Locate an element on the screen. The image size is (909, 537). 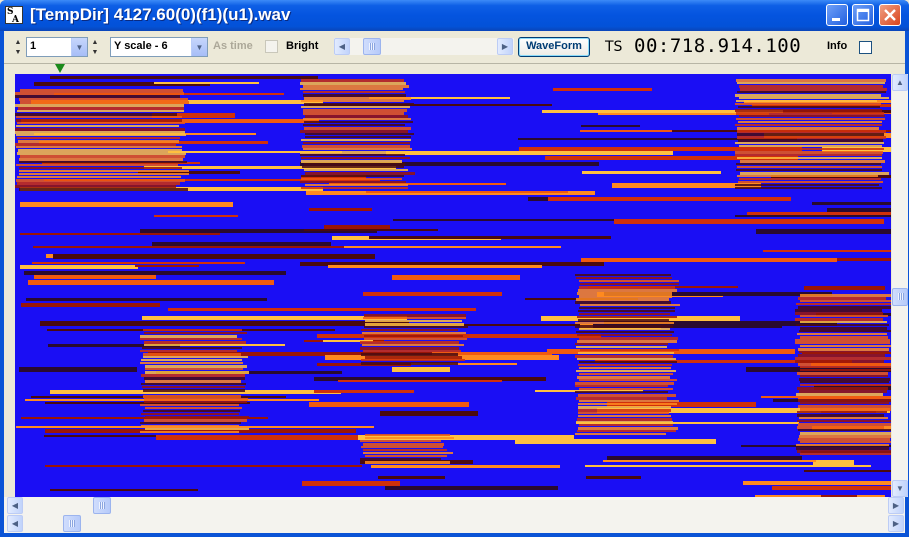
toolbar-slider: ◀ ▶ is located at coordinates (424, 46).